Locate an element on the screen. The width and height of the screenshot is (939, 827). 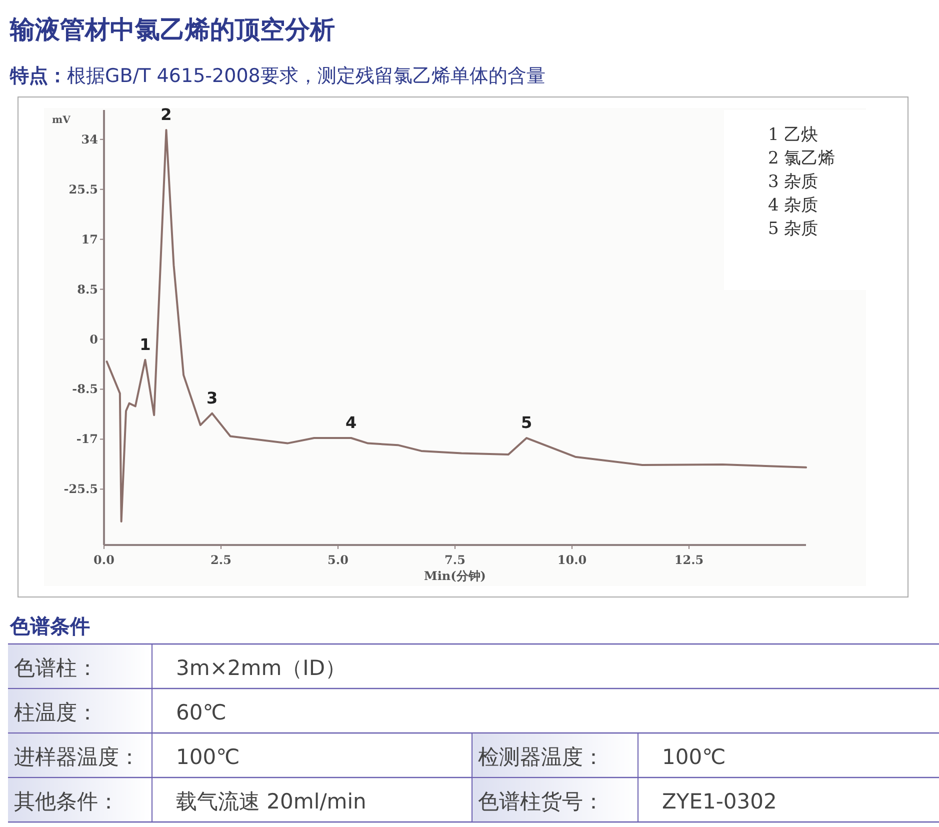
annotation: 2 is located at coordinates (166, 114).